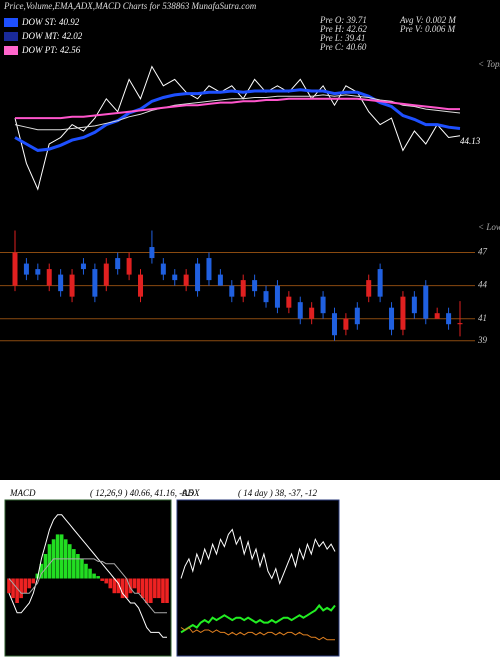 This screenshot has height=665, width=500. I want to click on y-tick-label: 41, so click(482, 318).